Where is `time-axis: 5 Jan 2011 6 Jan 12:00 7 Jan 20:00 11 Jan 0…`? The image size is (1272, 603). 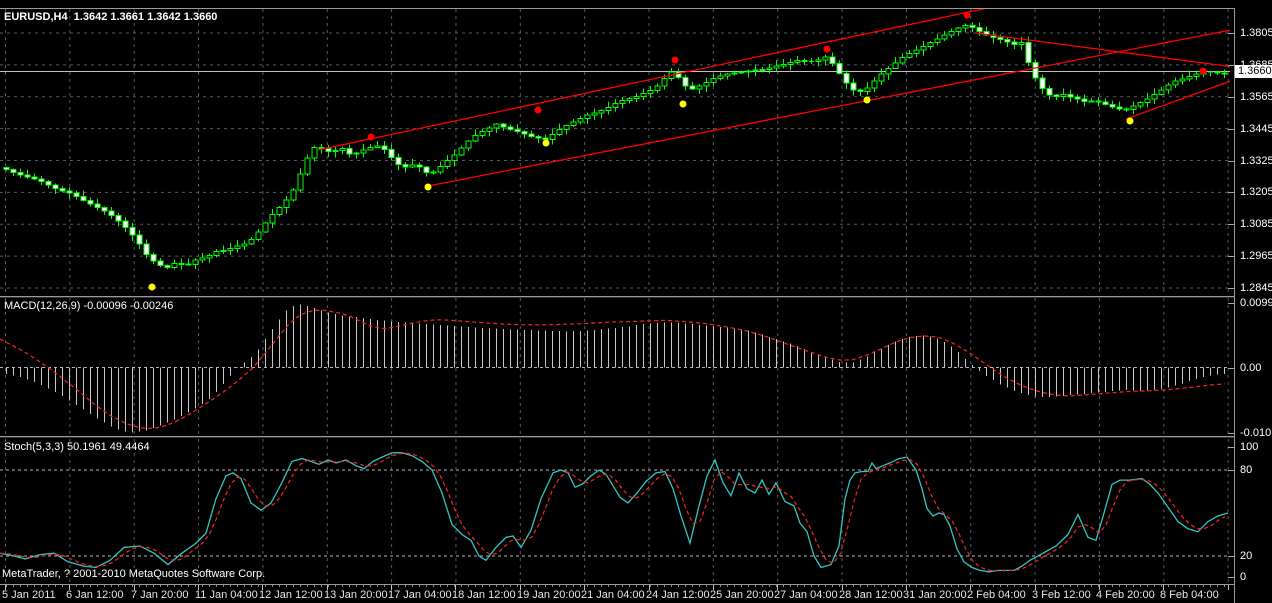 time-axis: 5 Jan 2011 6 Jan 12:00 7 Jan 20:00 11 Jan 0… is located at coordinates (636, 593).